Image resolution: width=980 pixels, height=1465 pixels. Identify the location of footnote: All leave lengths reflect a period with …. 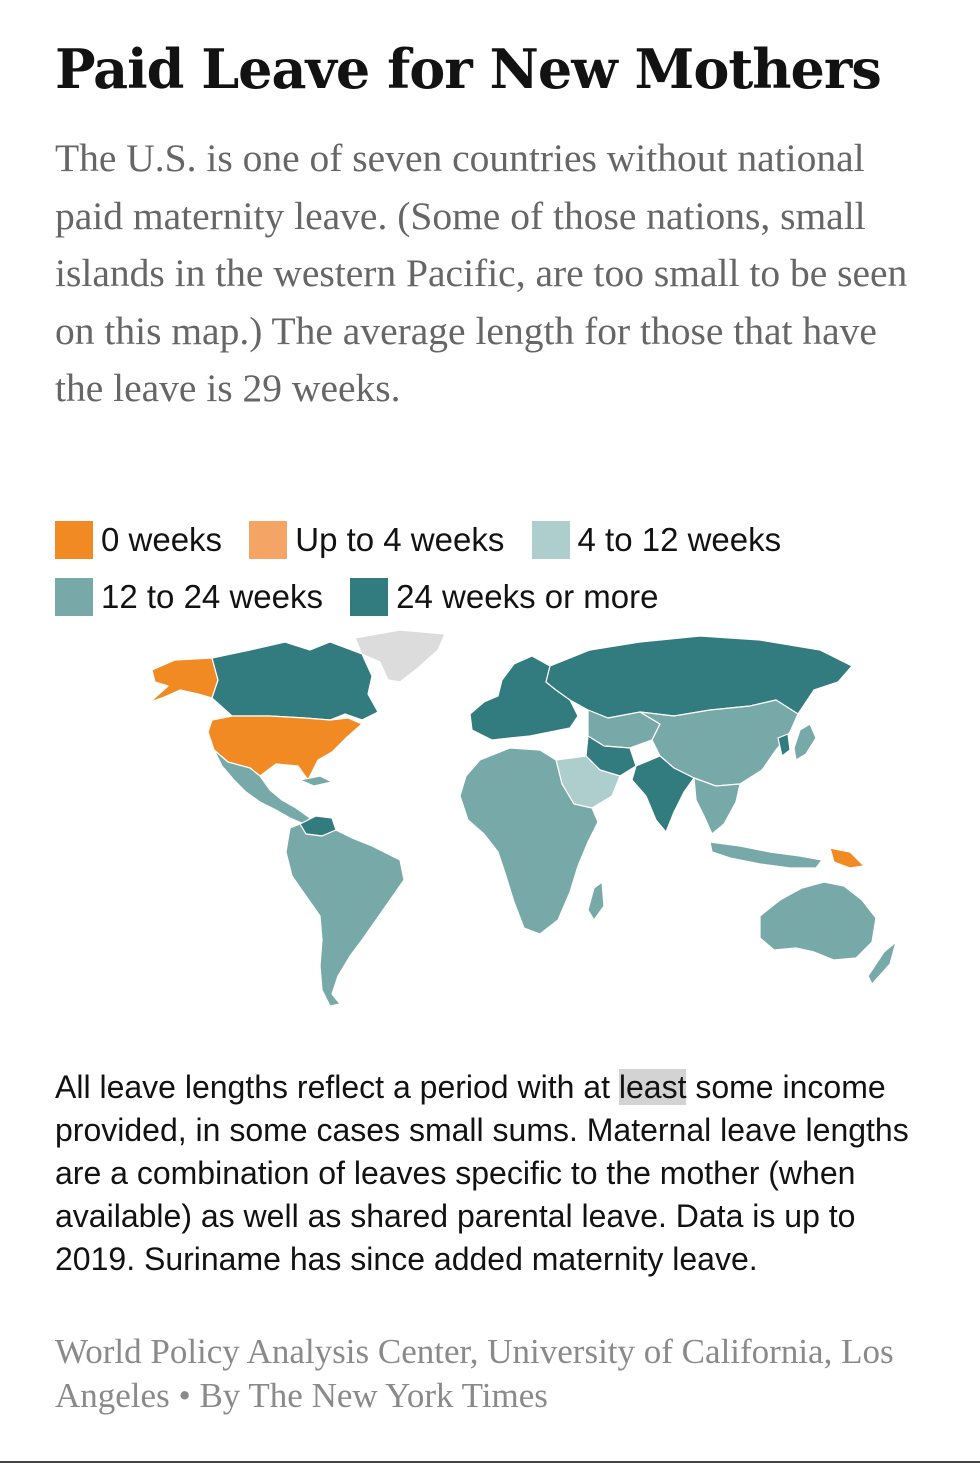
(495, 1173).